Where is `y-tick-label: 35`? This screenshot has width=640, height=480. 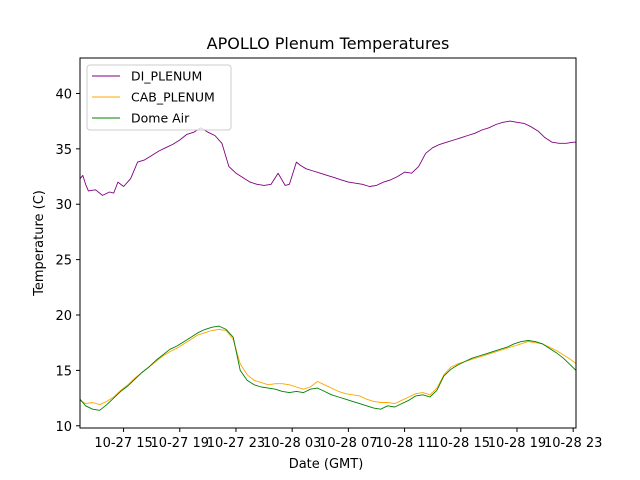 y-tick-label: 35 is located at coordinates (63, 150).